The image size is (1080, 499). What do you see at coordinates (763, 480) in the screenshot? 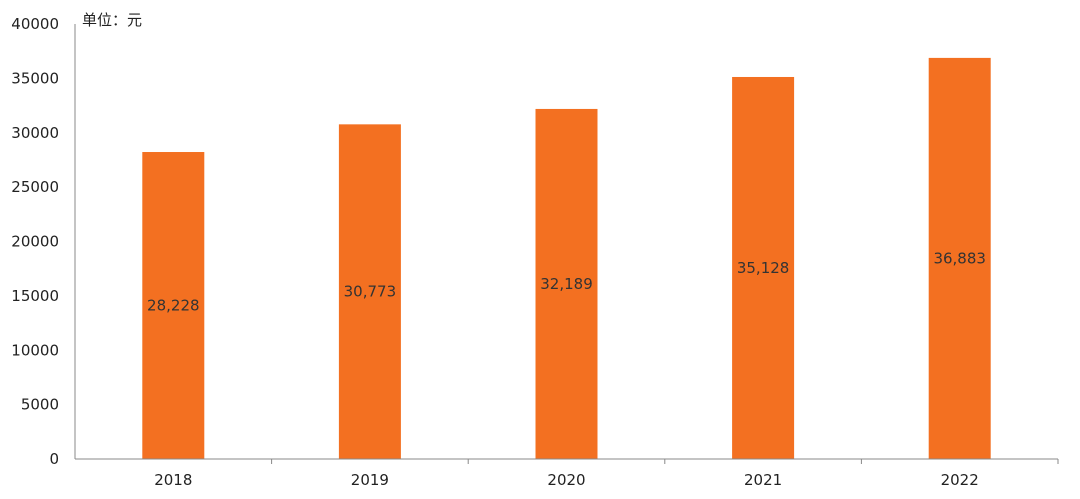
I see `x-tick-label: 2021` at bounding box center [763, 480].